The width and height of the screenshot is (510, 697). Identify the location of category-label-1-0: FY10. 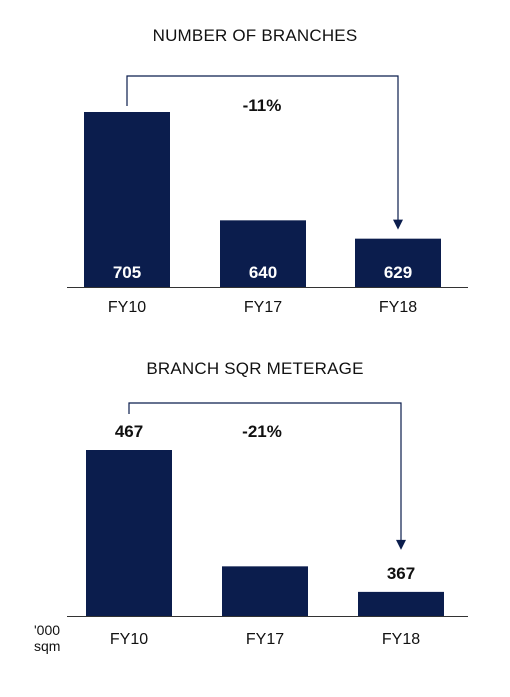
(129, 639).